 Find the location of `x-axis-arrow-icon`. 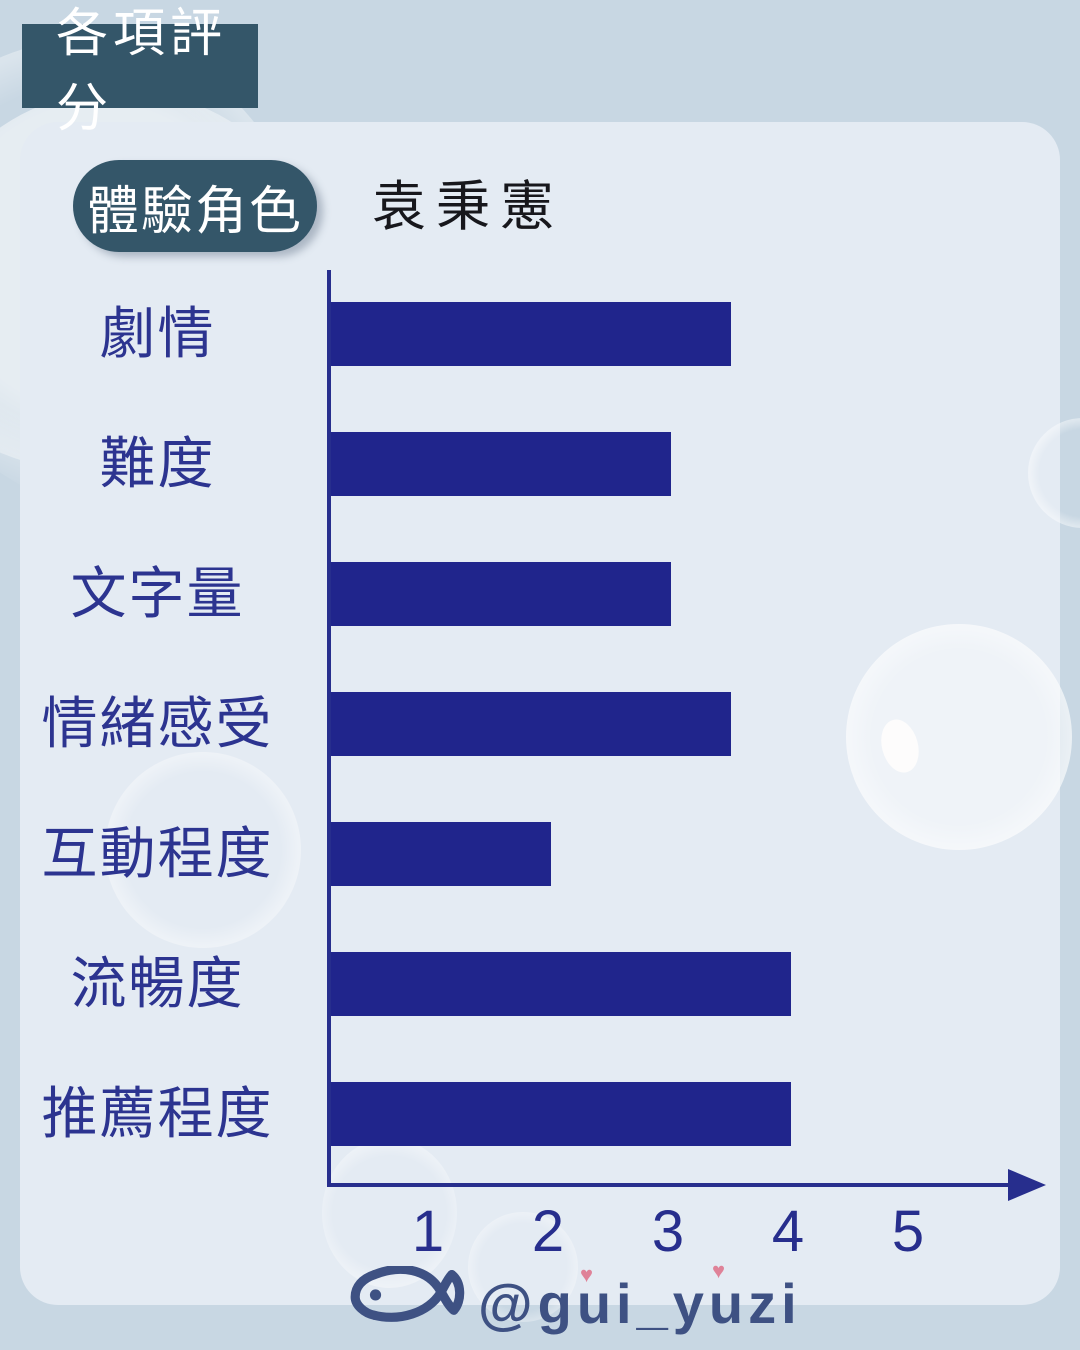

x-axis-arrow-icon is located at coordinates (1027, 1185).